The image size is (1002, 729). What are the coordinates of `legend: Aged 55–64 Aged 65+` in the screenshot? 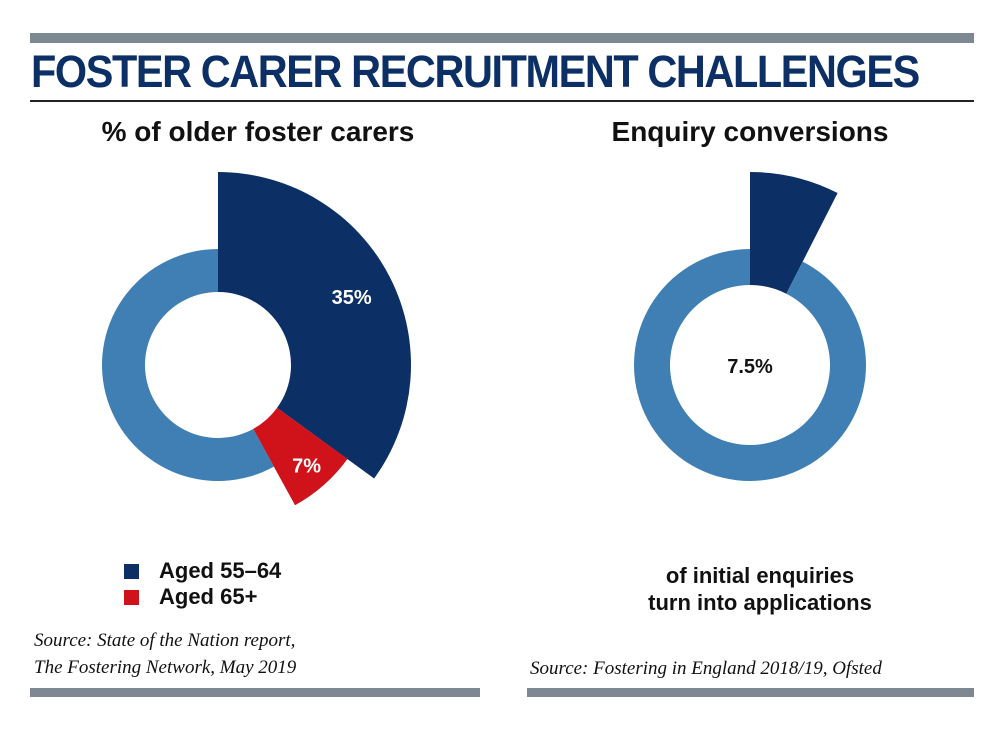 It's located at (202, 584).